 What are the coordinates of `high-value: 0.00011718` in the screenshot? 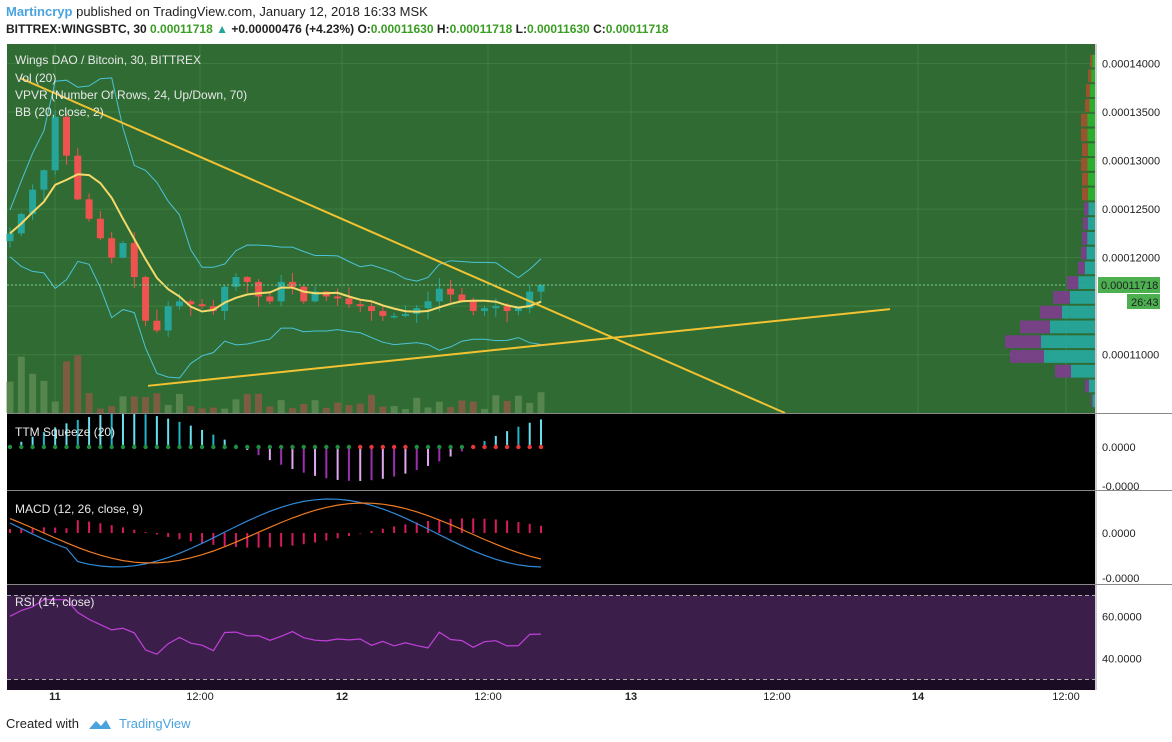 It's located at (481, 29).